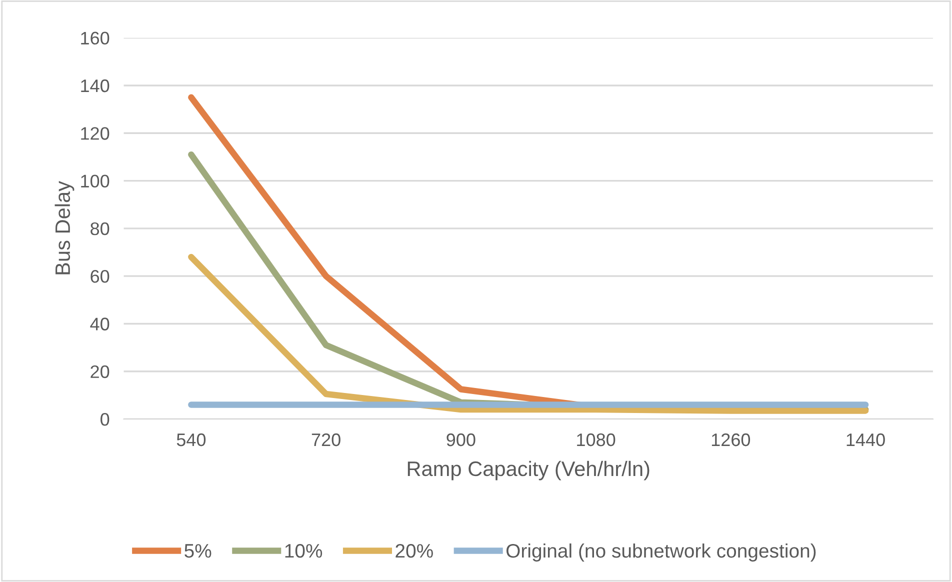 This screenshot has height=582, width=952. Describe the element at coordinates (198, 551) in the screenshot. I see `legend-label: 5%` at that location.